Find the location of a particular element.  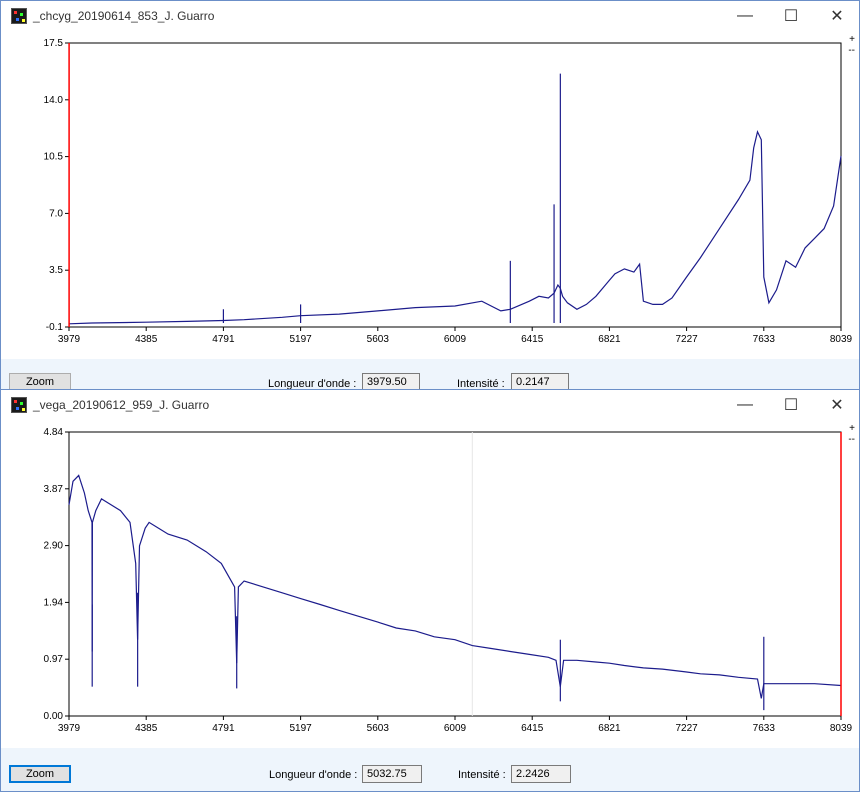

y-tick-label: 7.0 is located at coordinates (56, 213).